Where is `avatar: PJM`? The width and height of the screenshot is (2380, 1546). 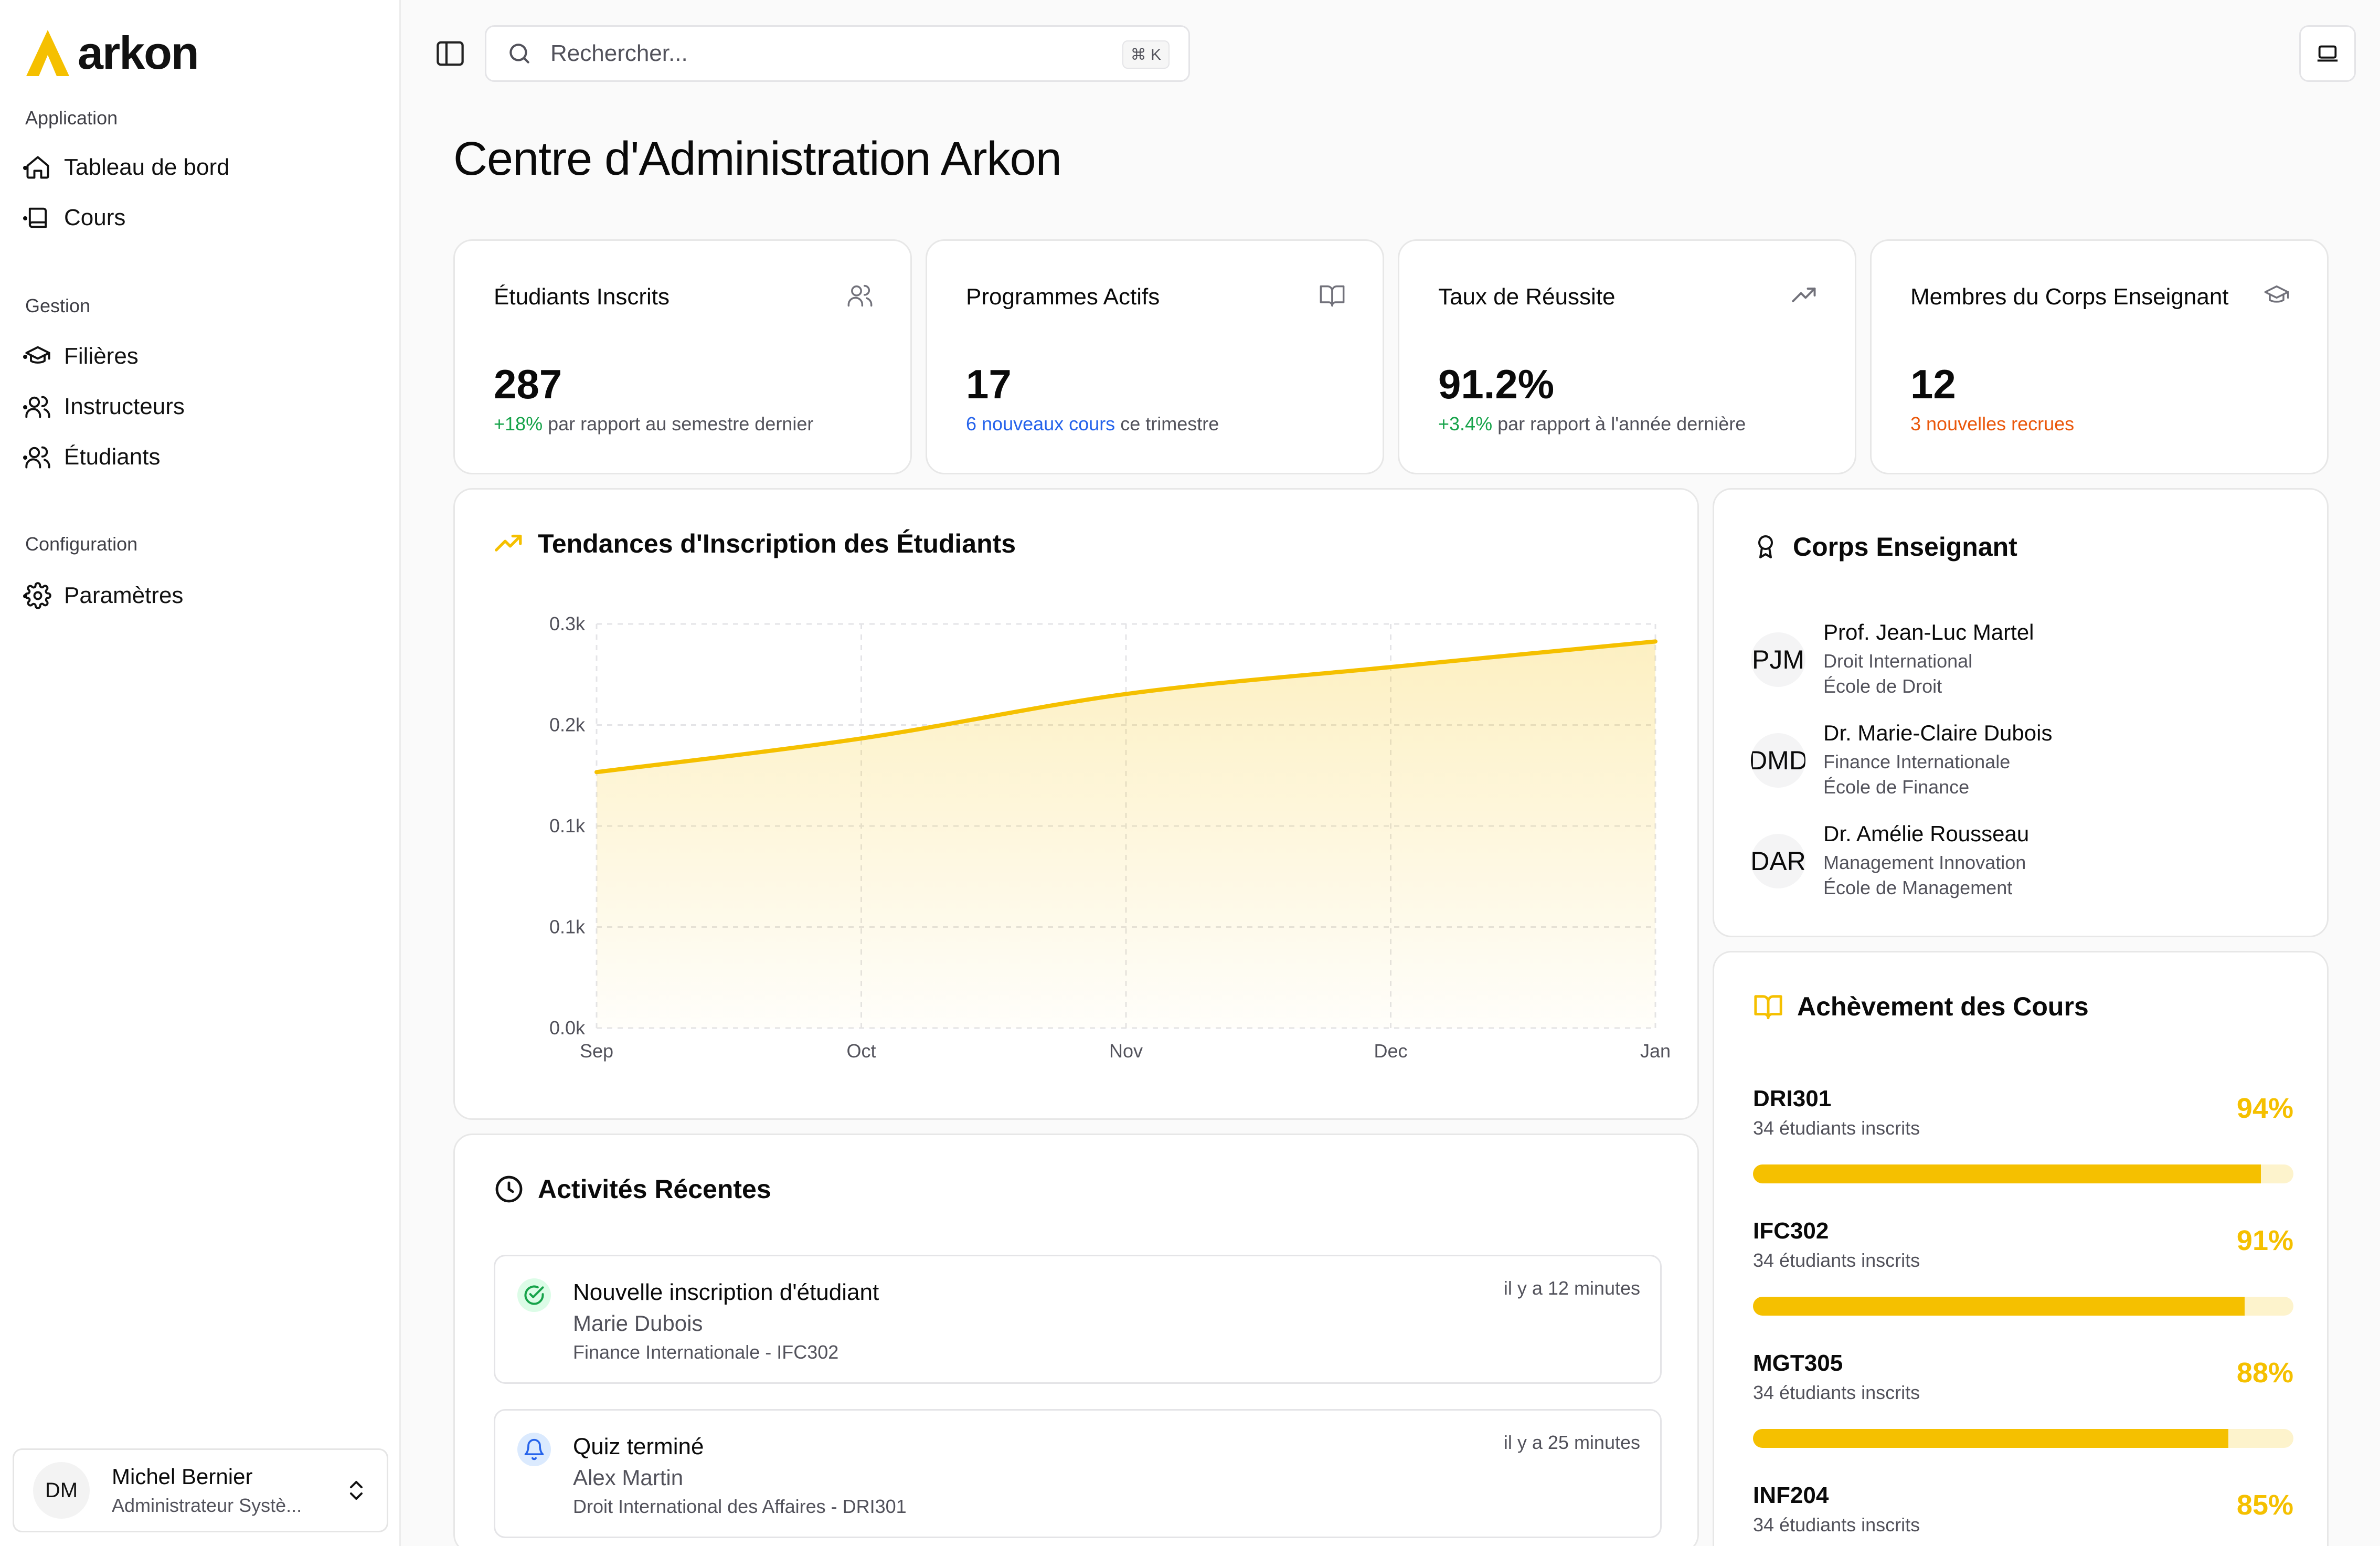 avatar: PJM is located at coordinates (1778, 659).